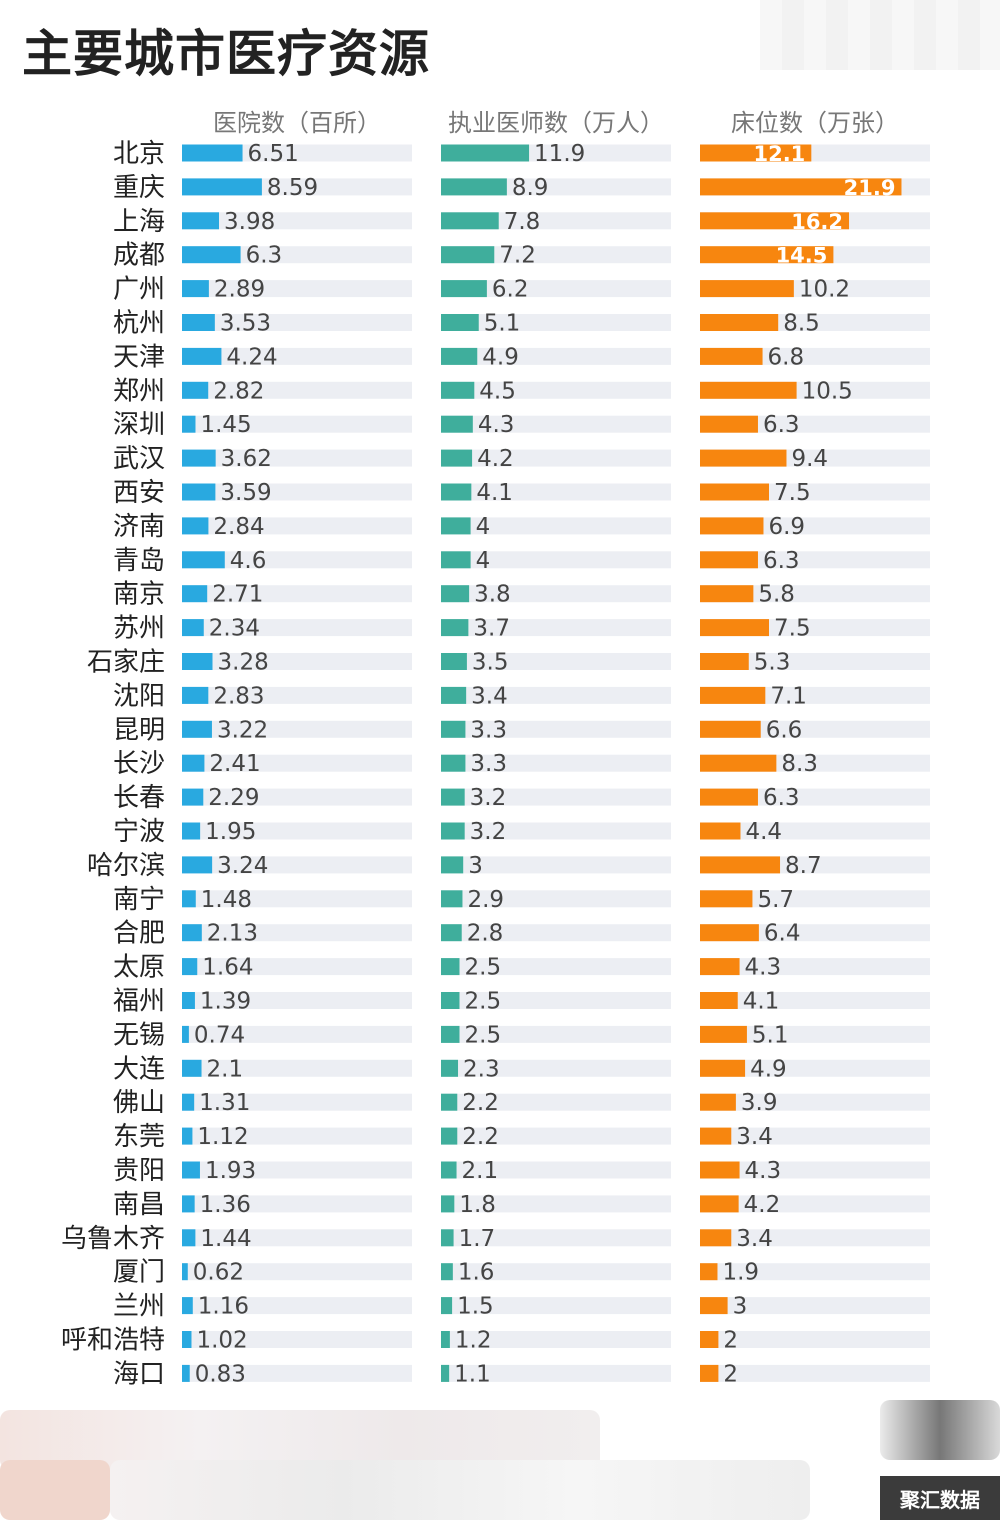 This screenshot has width=1000, height=1520. What do you see at coordinates (779, 154) in the screenshot?
I see `value-label: 12.1` at bounding box center [779, 154].